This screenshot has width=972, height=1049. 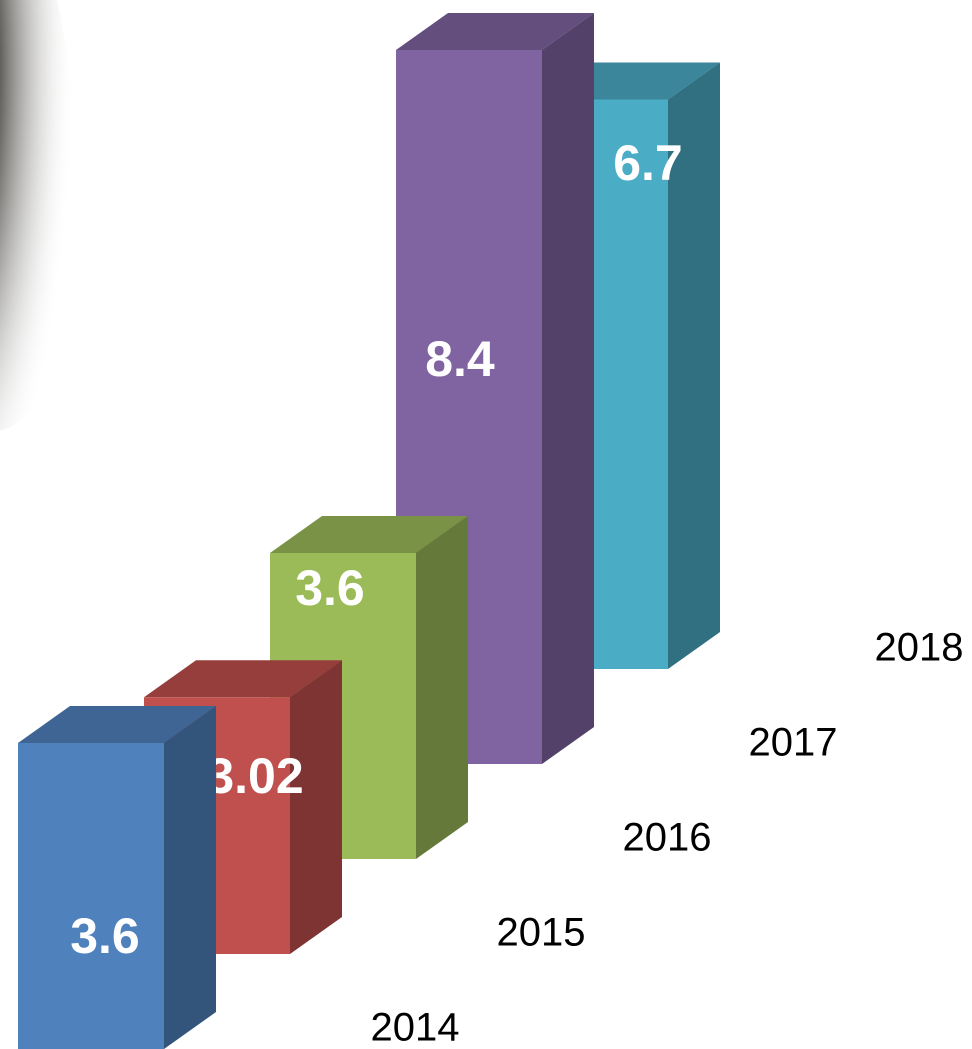 I want to click on bar, so click(x=91, y=896).